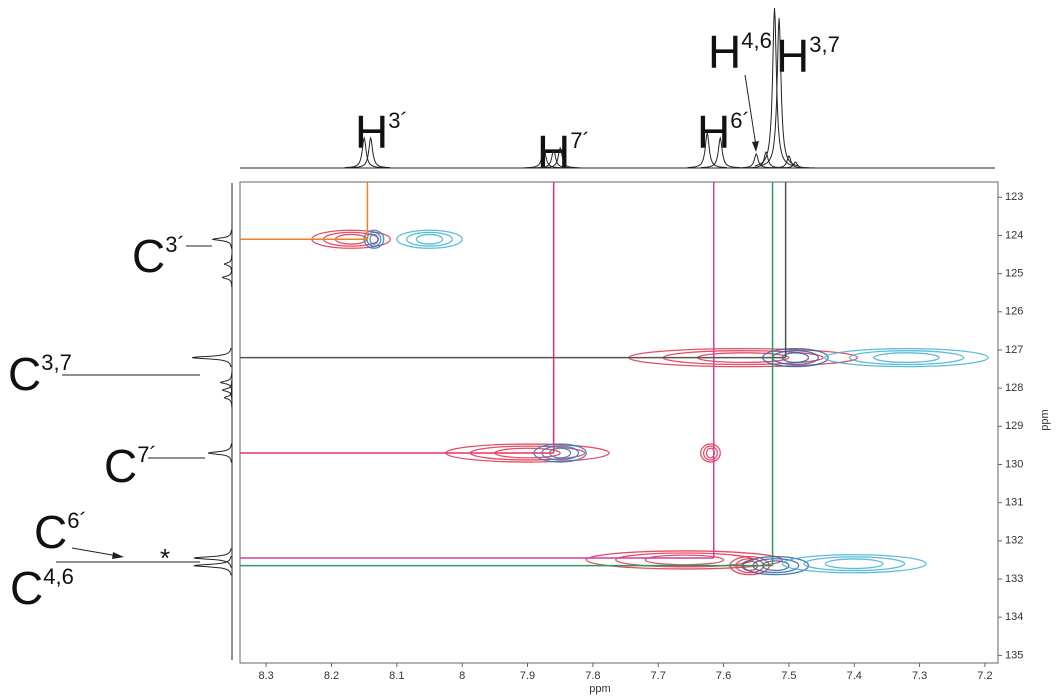 The width and height of the screenshot is (1060, 697). What do you see at coordinates (130, 466) in the screenshot?
I see `c-label: C7´` at bounding box center [130, 466].